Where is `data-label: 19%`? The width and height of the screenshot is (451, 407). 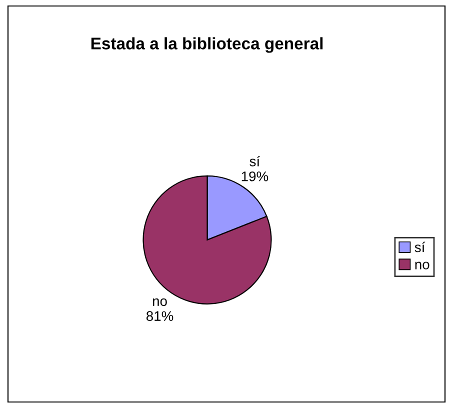
data-label: 19% is located at coordinates (255, 176).